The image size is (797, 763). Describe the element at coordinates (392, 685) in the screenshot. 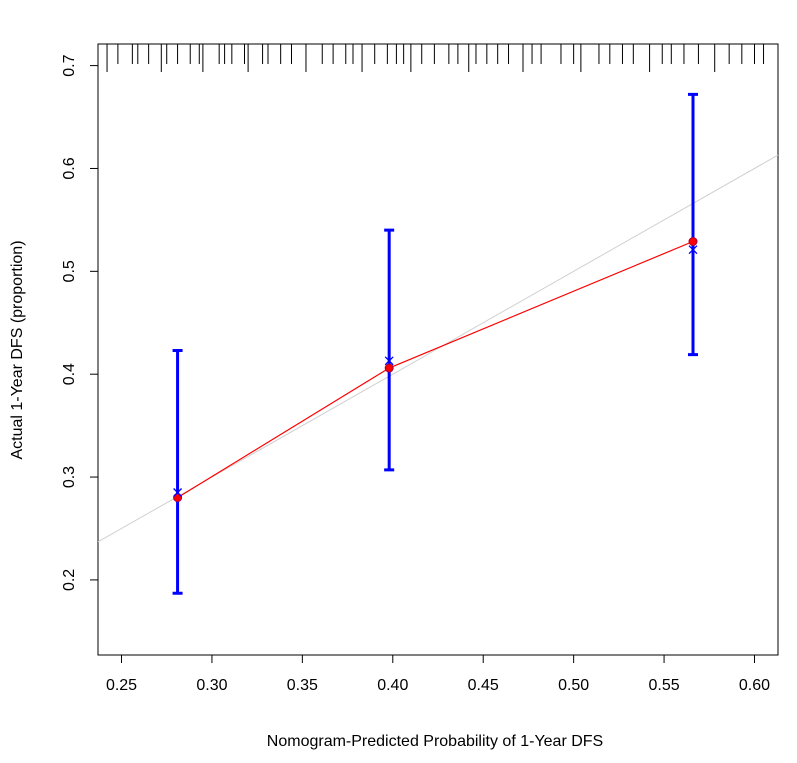

I see `x-tick-label: 0.40` at that location.